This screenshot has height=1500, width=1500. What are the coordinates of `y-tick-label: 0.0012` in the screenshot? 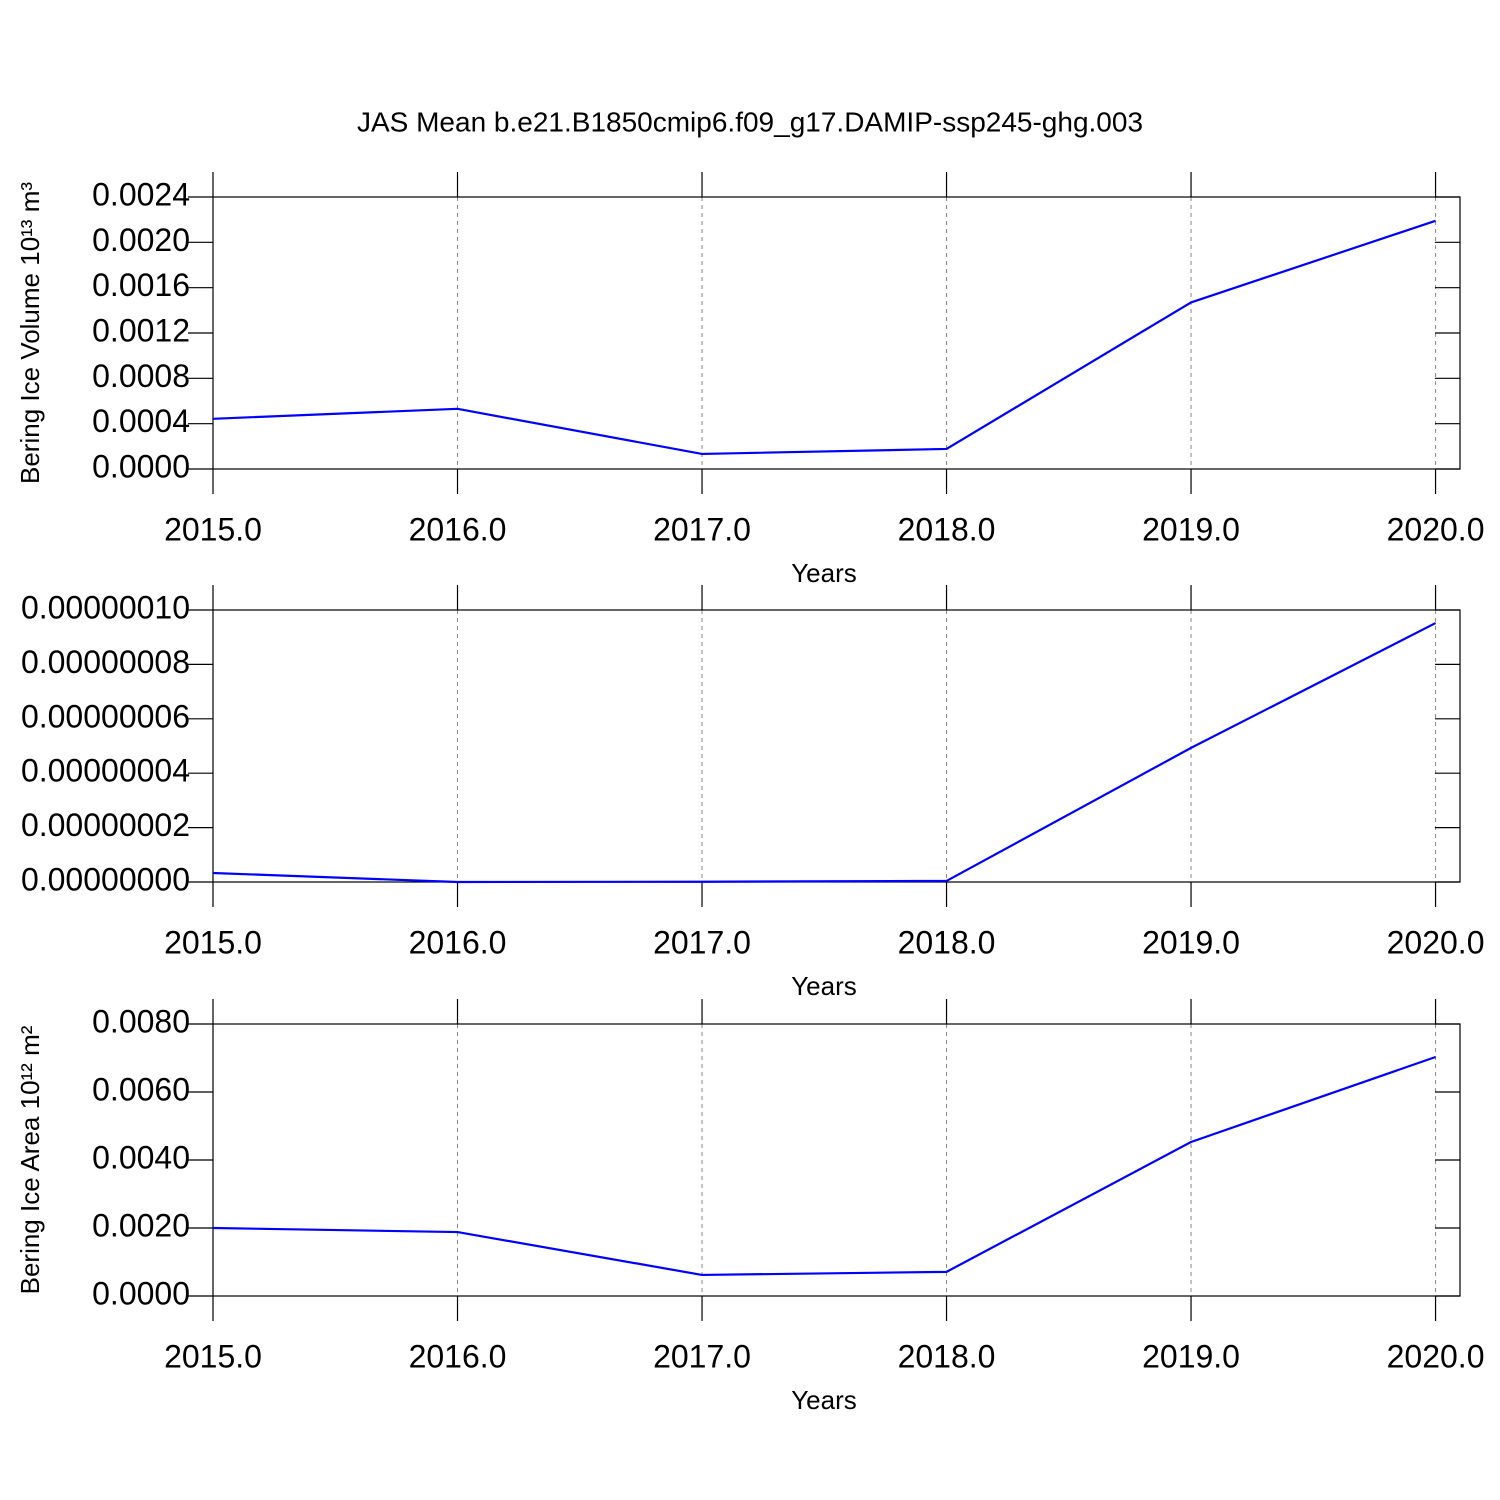 It's located at (141, 330).